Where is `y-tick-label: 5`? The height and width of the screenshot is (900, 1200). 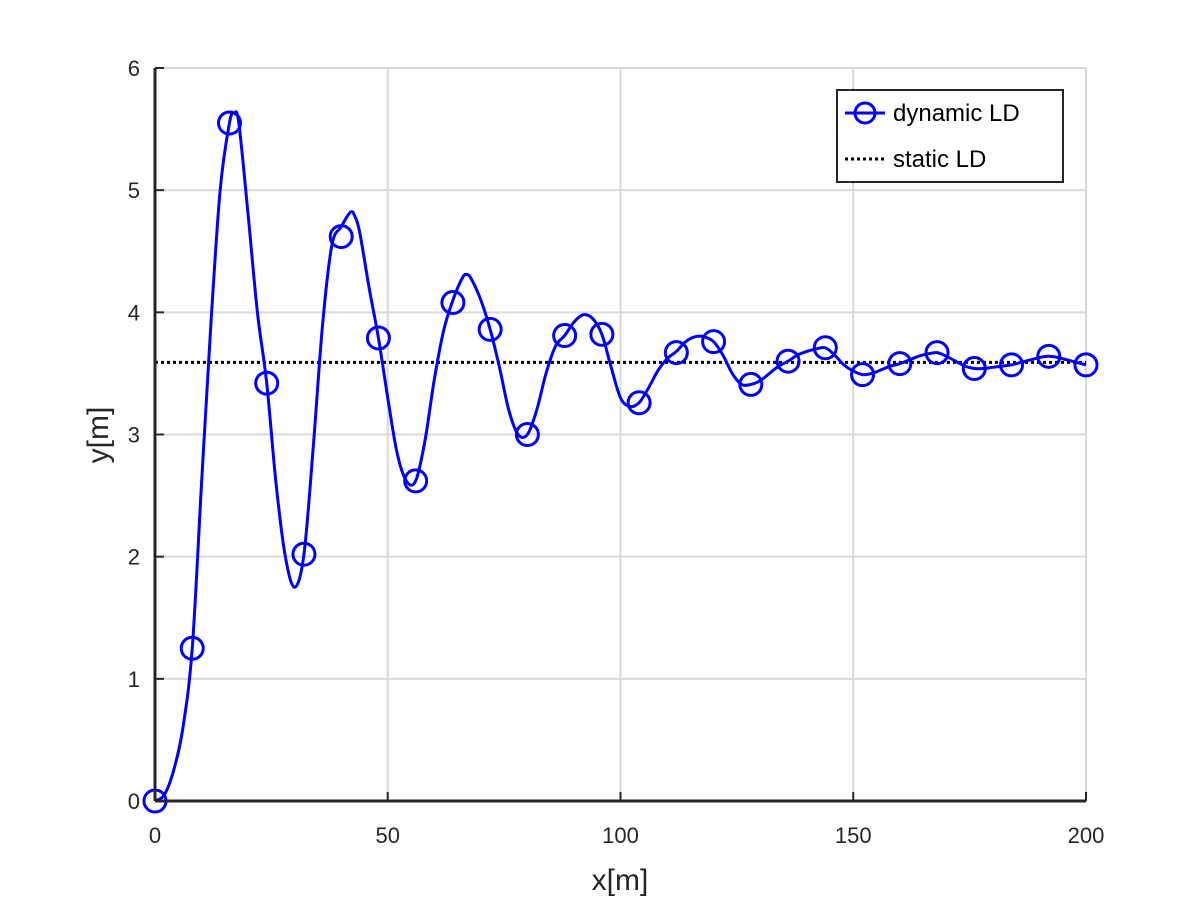
y-tick-label: 5 is located at coordinates (134, 190).